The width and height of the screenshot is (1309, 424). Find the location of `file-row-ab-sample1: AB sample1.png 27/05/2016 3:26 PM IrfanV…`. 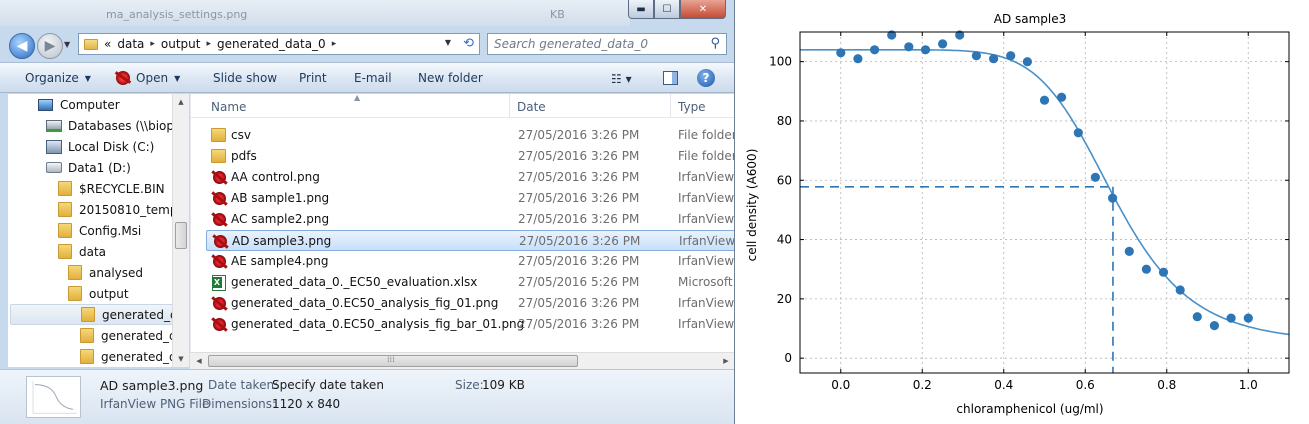

file-row-ab-sample1: AB sample1.png 27/05/2016 3:26 PM IrfanV… is located at coordinates (470, 198).